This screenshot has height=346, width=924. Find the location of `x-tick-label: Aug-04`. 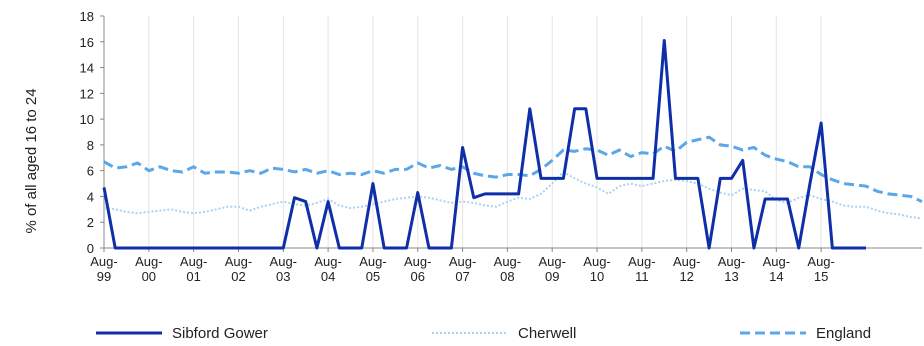

x-tick-label: Aug-04 is located at coordinates (327, 269).